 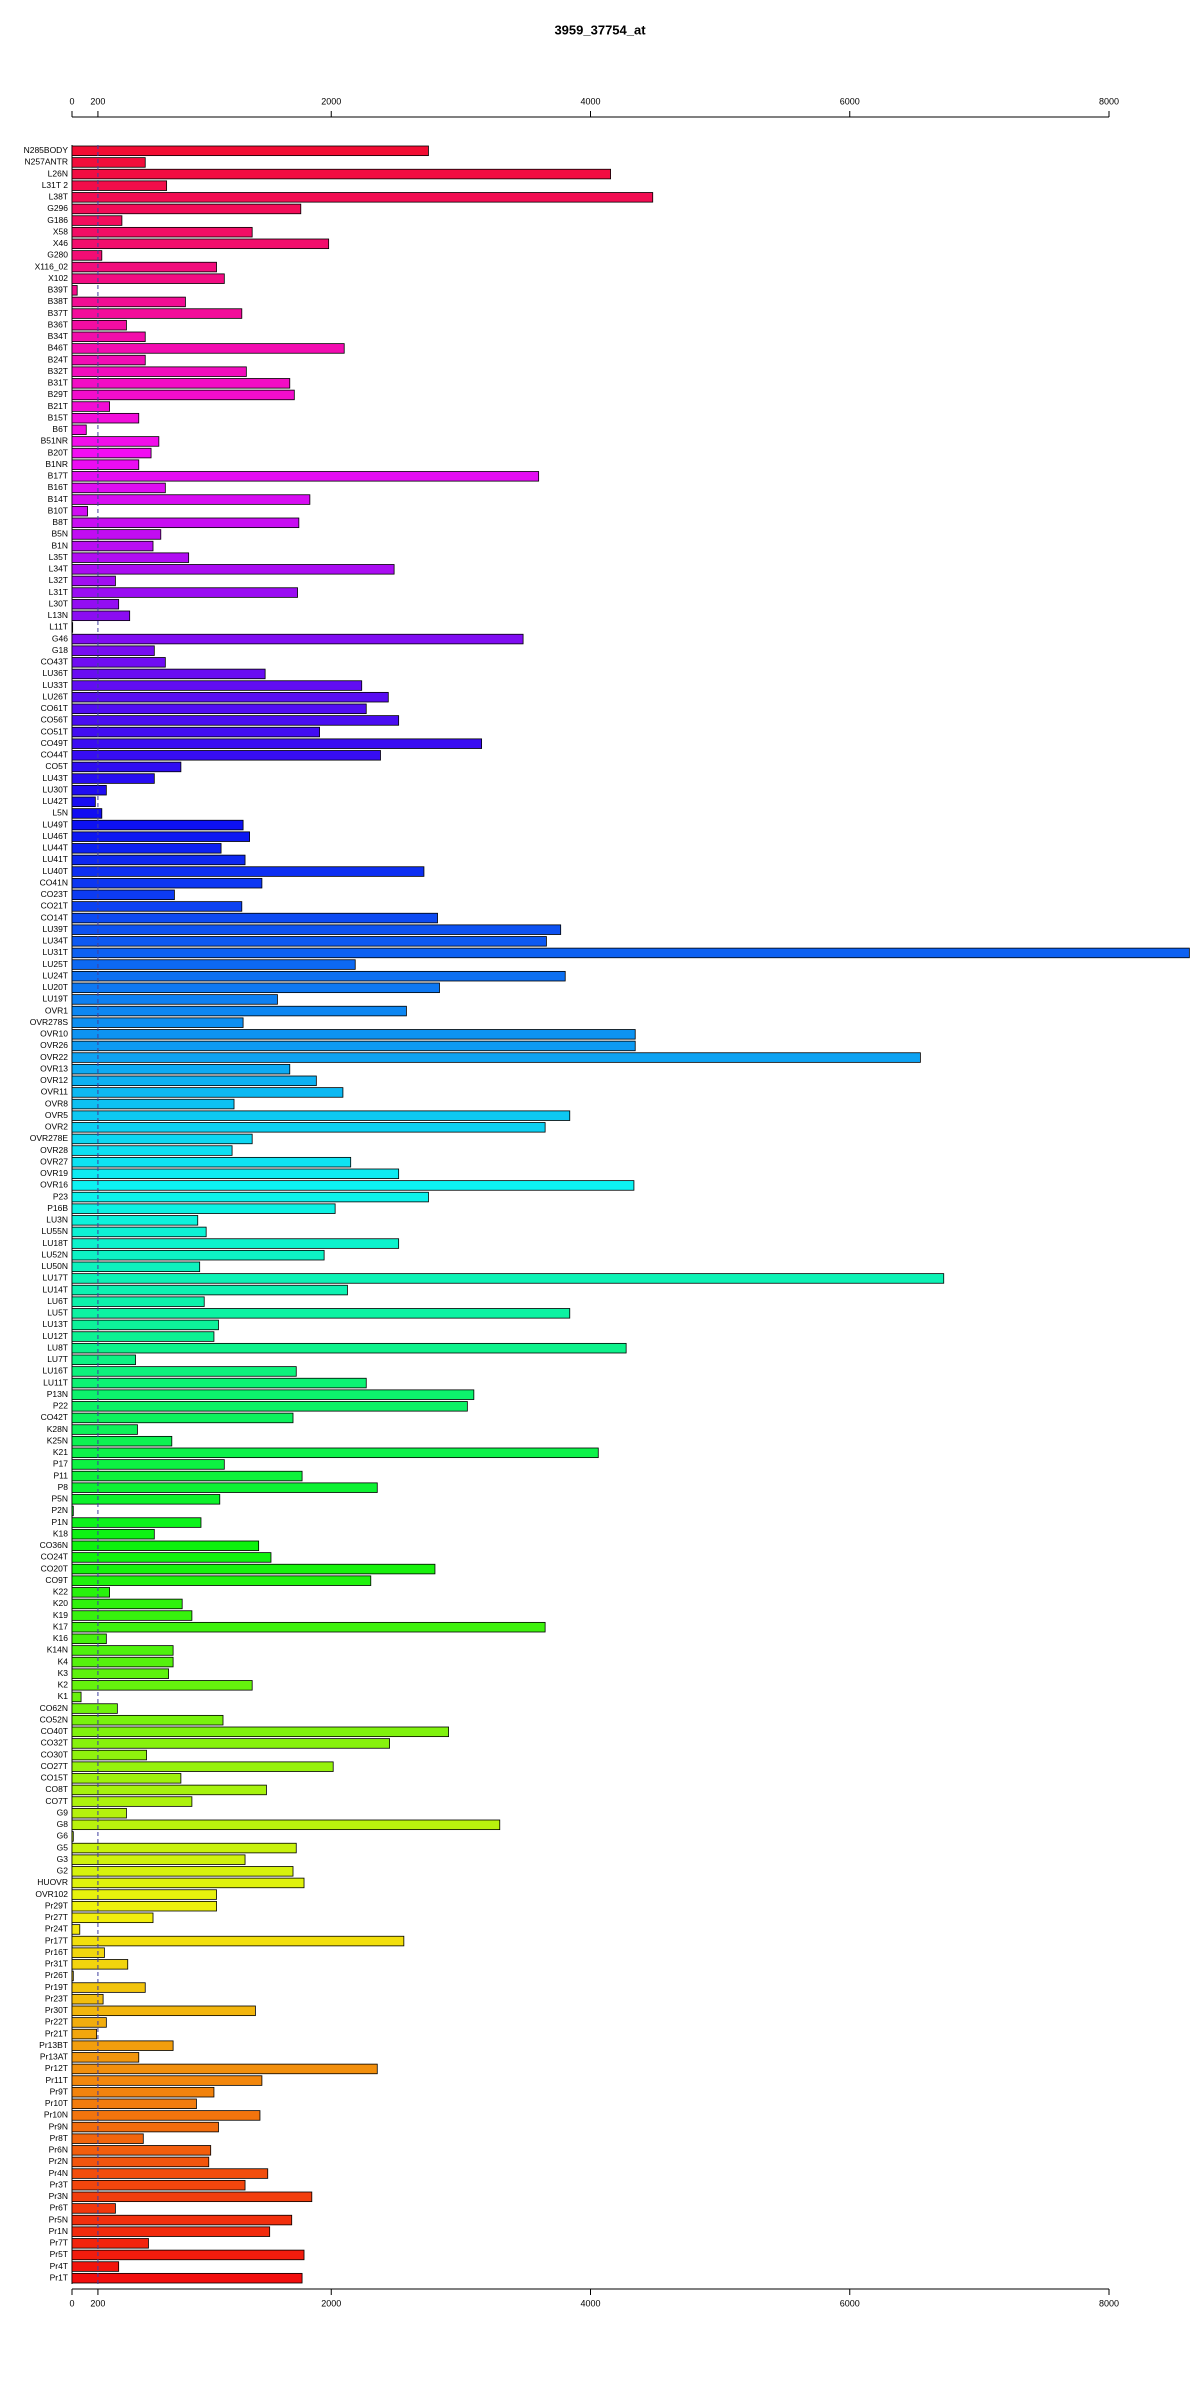 What do you see at coordinates (55, 673) in the screenshot?
I see `y-tick-label: LU36T` at bounding box center [55, 673].